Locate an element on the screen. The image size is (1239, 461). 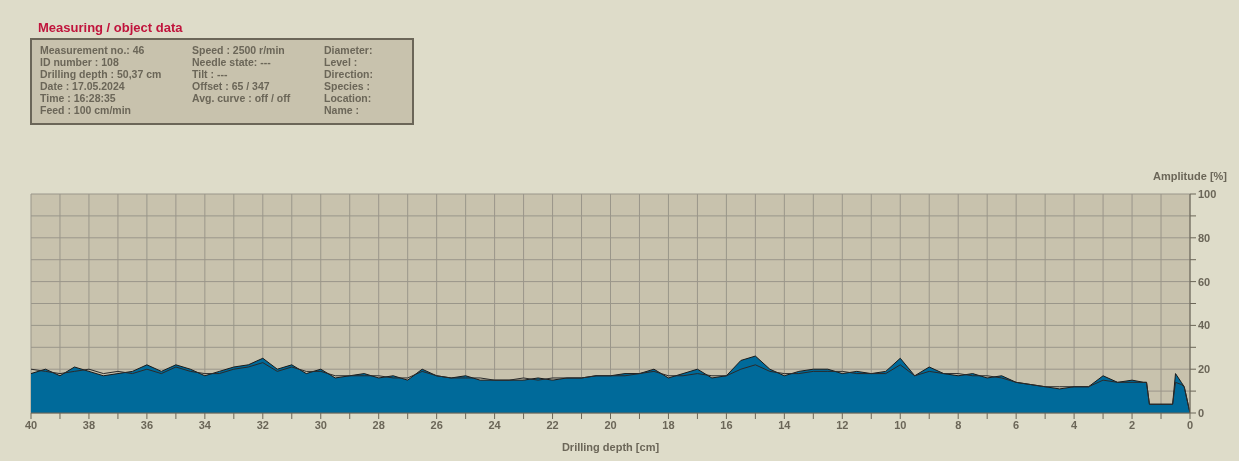
text: ID number : 108 is located at coordinates (79, 62).